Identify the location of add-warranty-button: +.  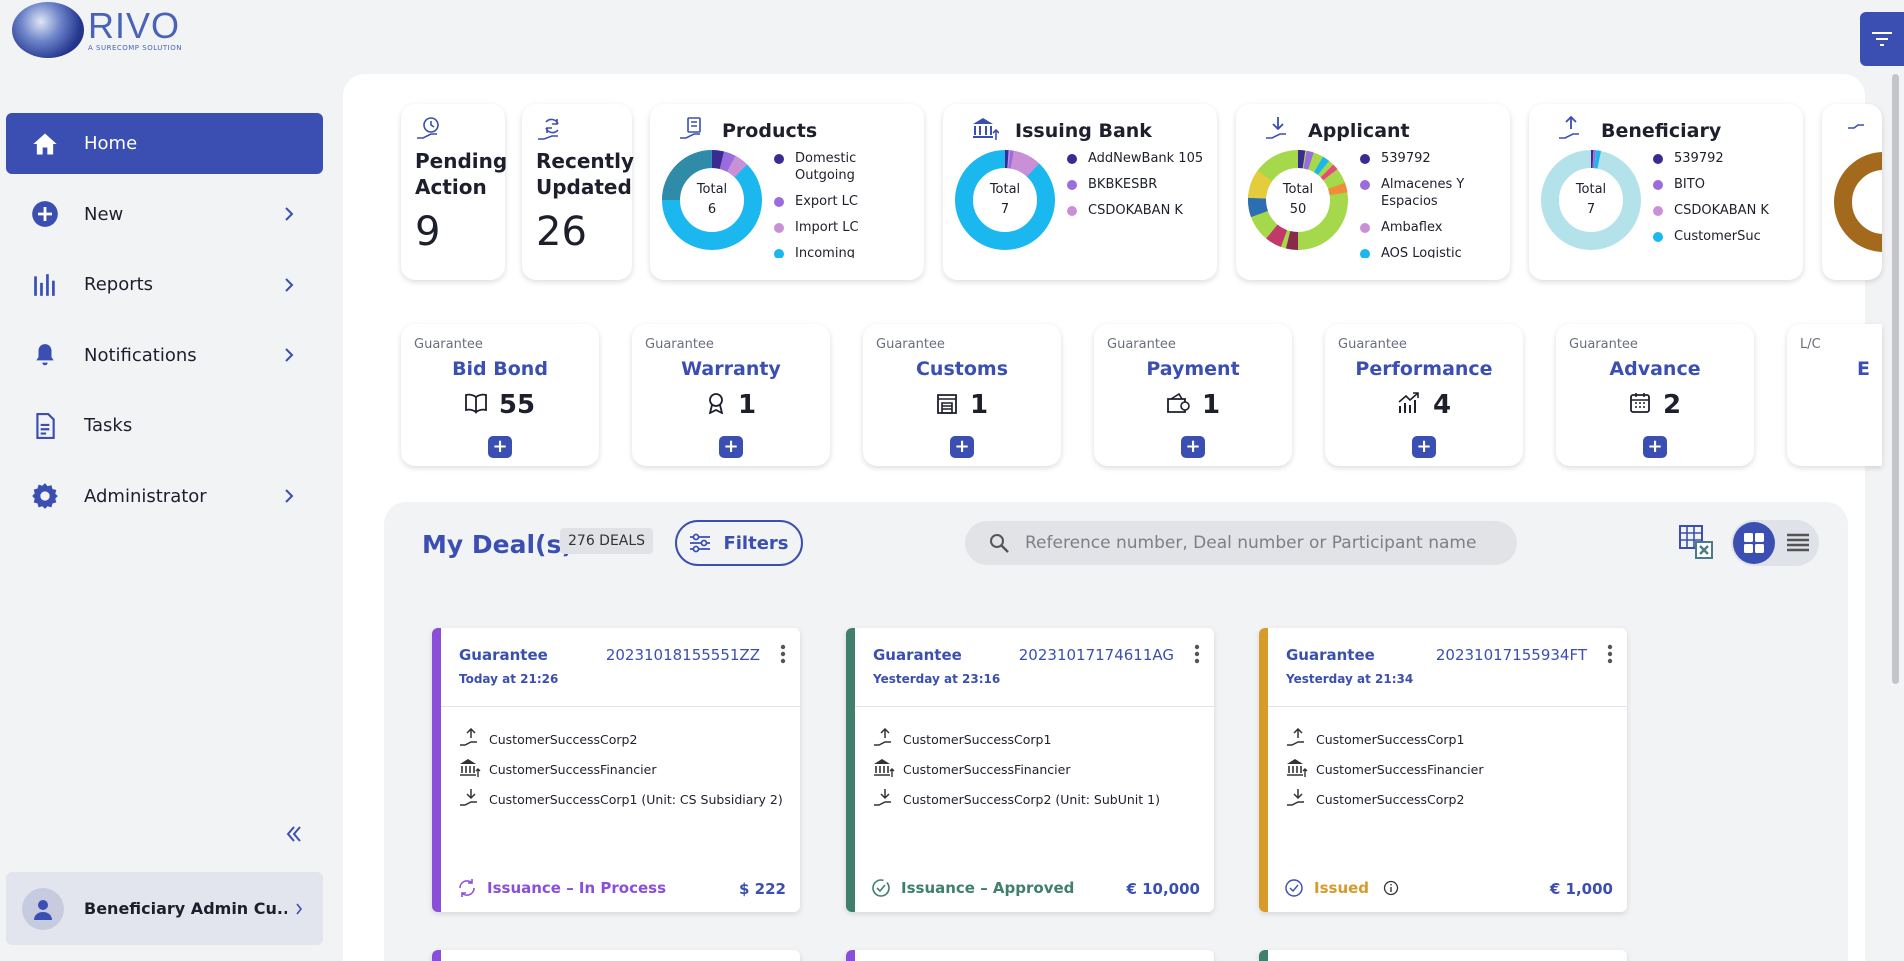
(731, 447).